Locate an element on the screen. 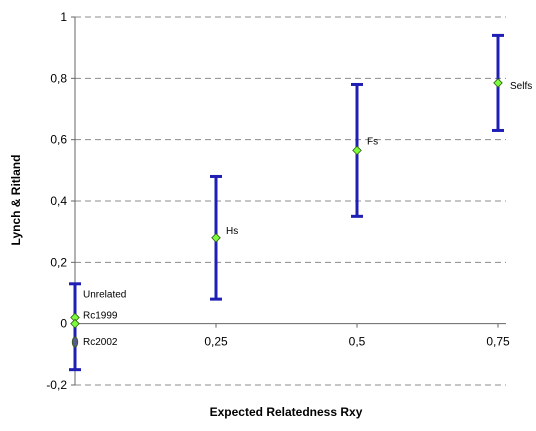  point-label: Hs is located at coordinates (232, 231).